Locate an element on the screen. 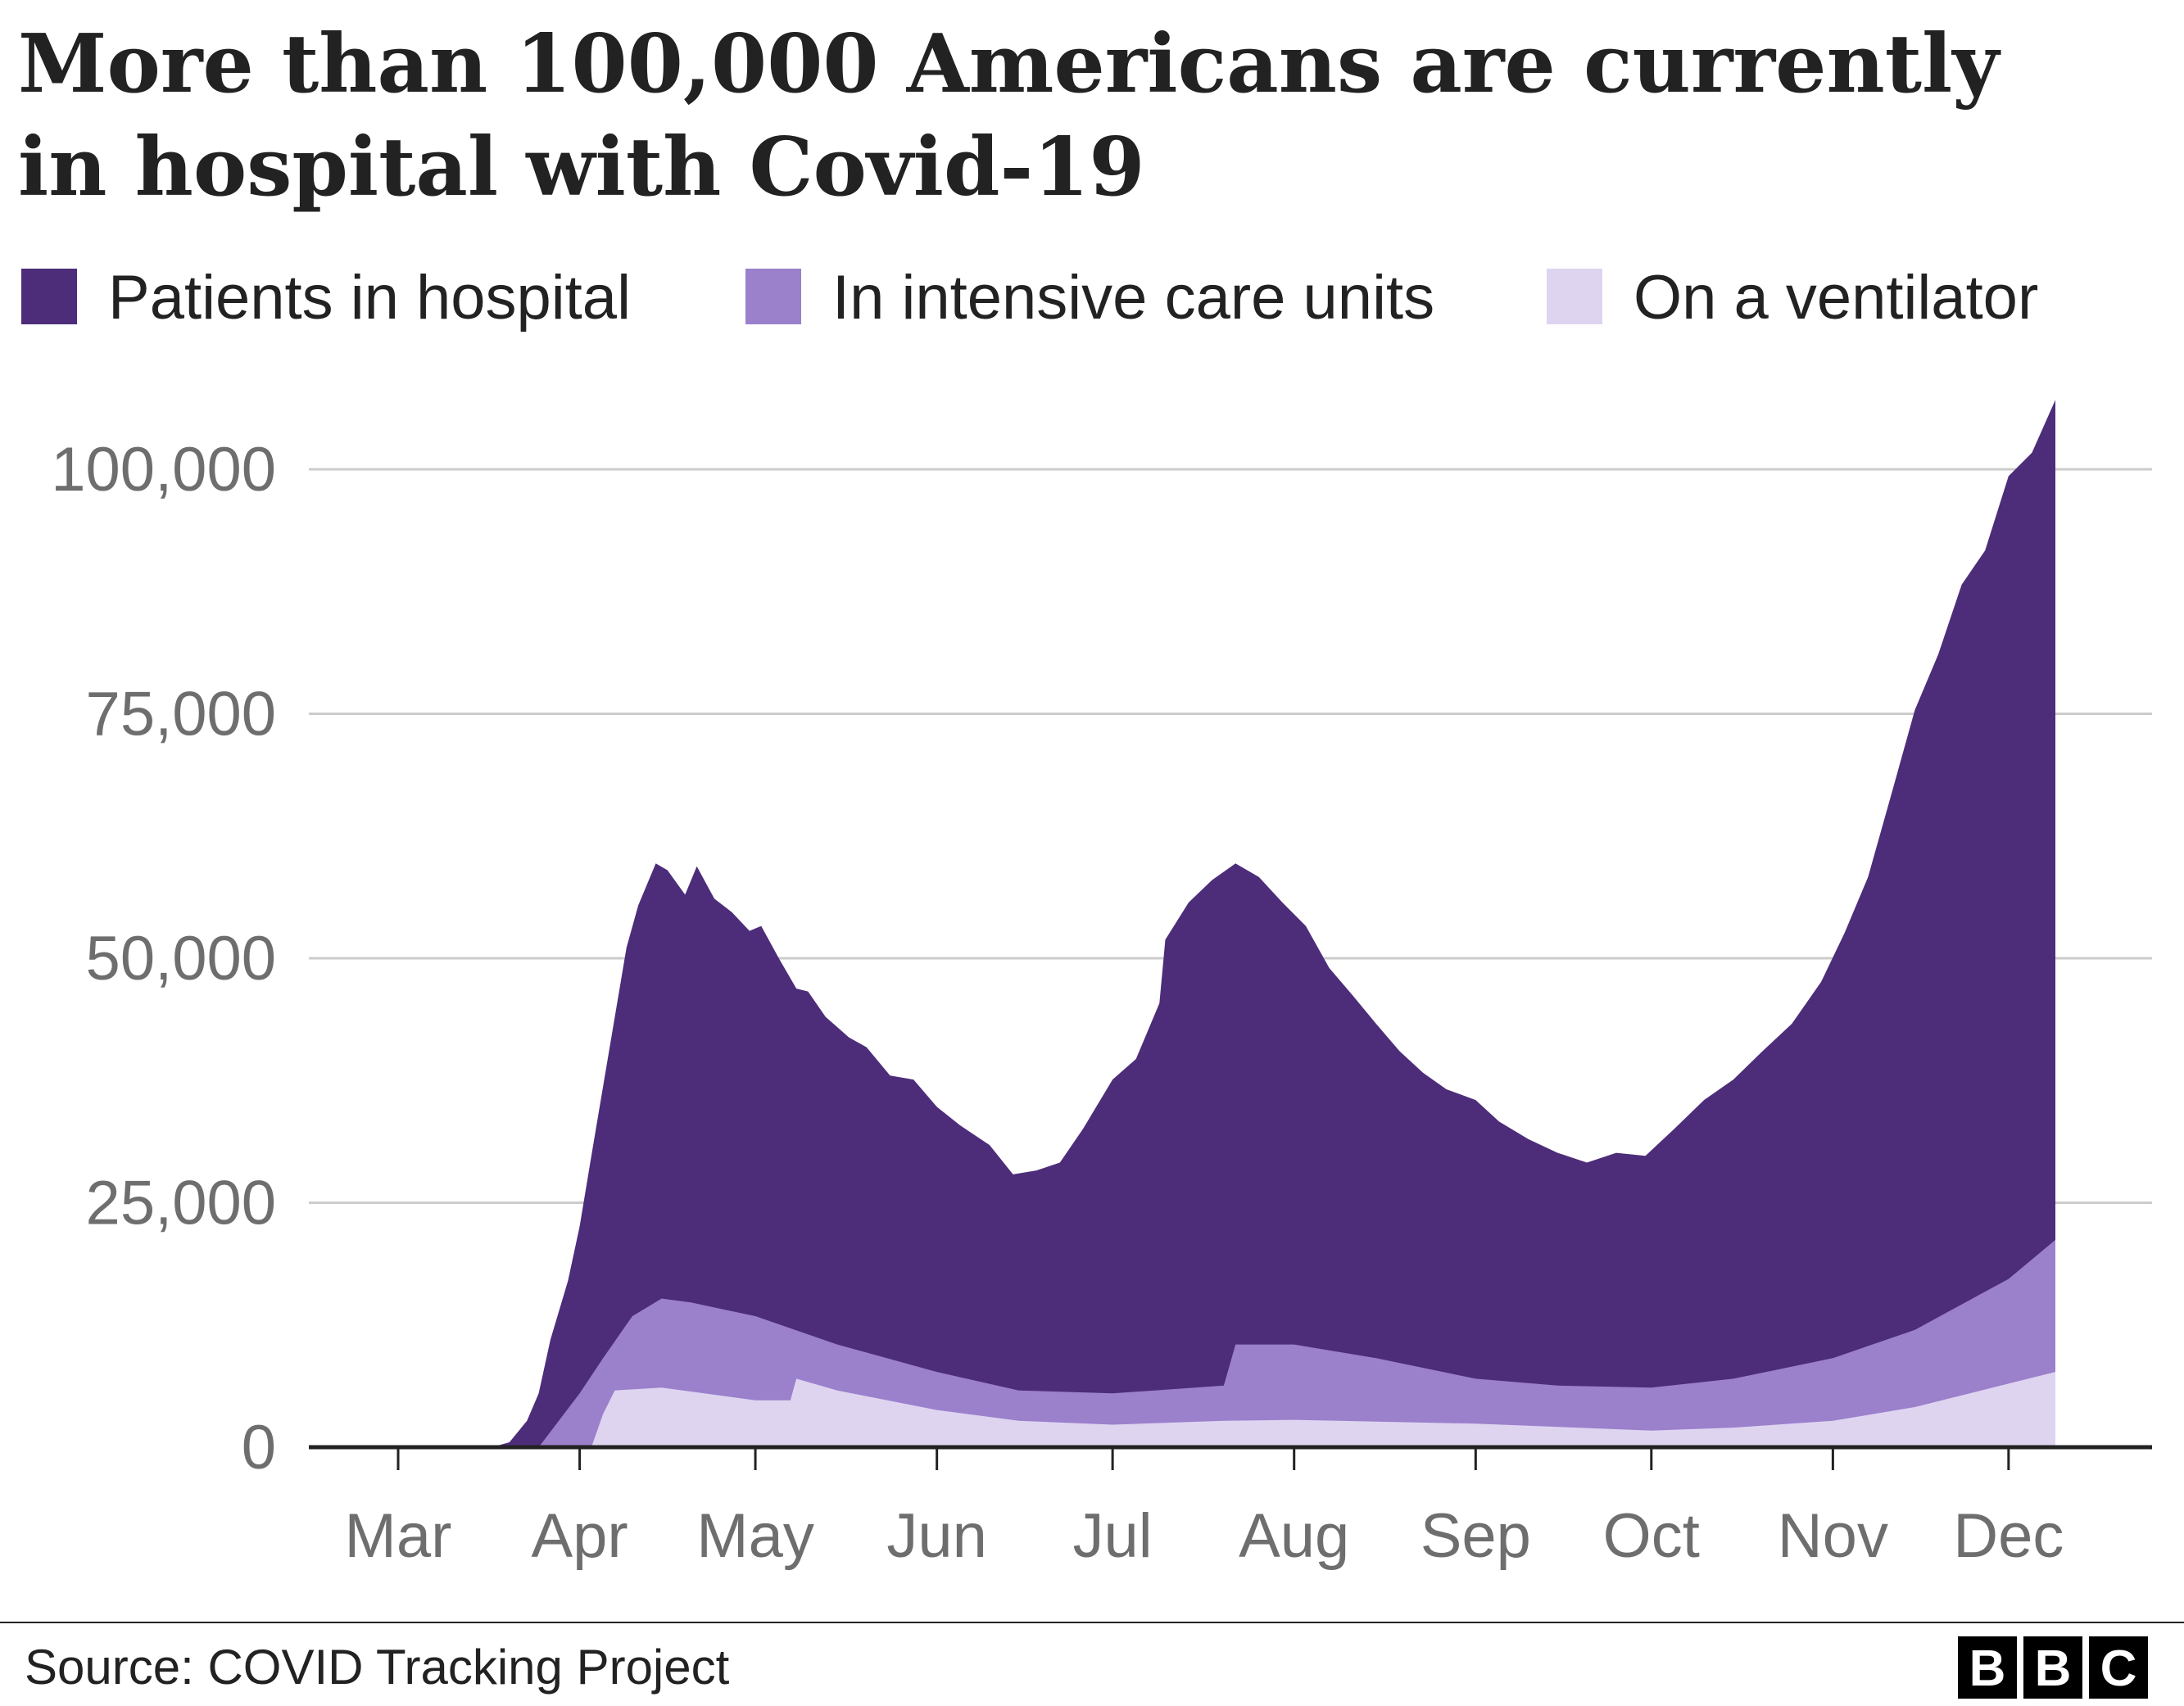  area-icu is located at coordinates (1297, 1343).